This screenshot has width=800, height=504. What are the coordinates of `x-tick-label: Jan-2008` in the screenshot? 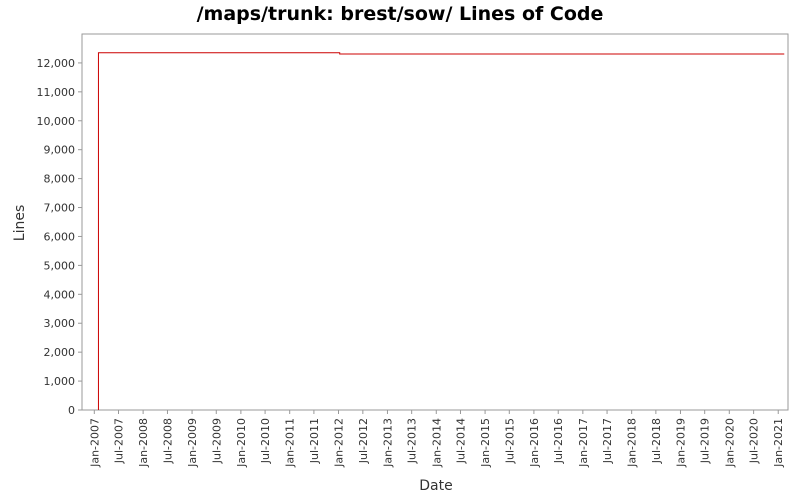 It's located at (143, 443).